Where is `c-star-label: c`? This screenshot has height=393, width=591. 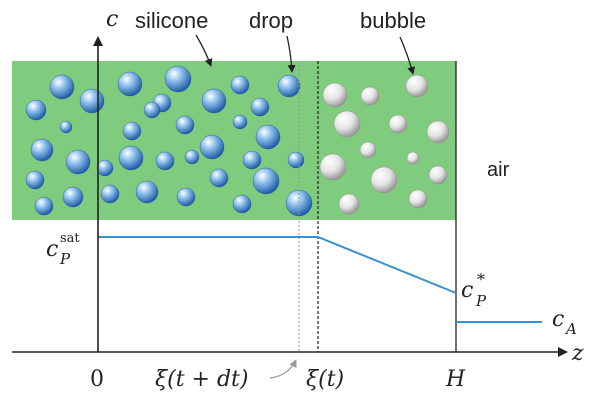 c-star-label: c is located at coordinates (467, 290).